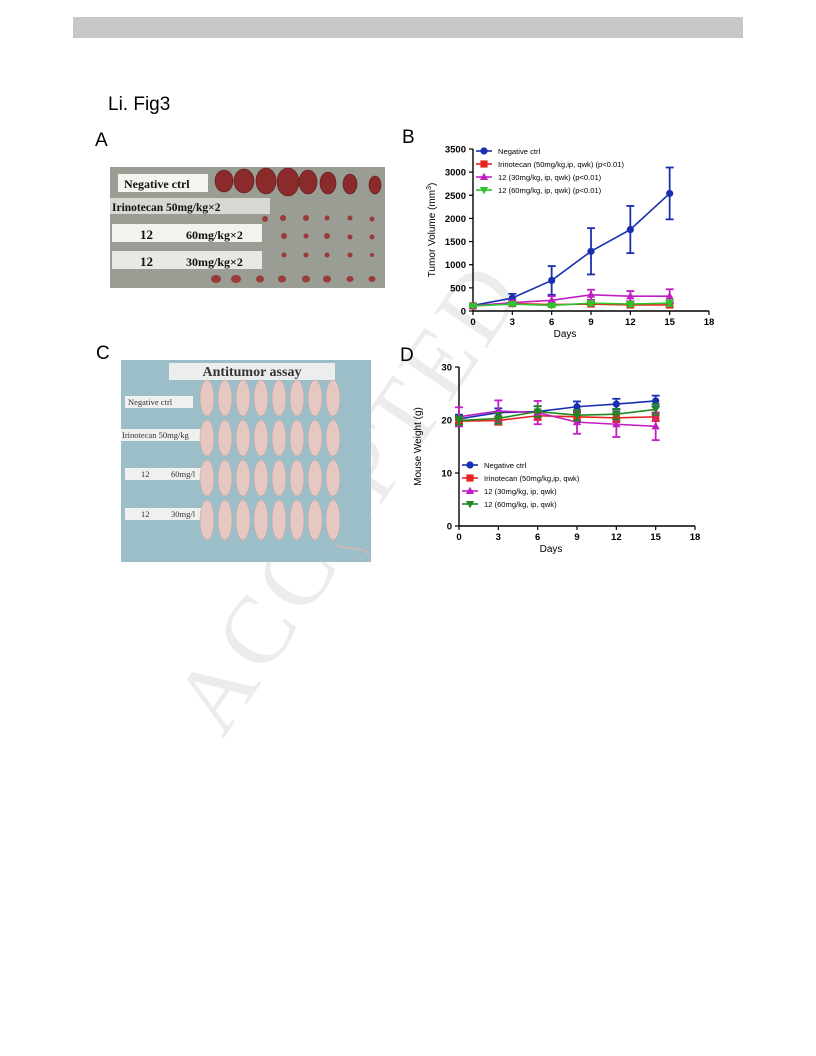  I want to click on y-axis-label: Mouse Weight (g), so click(418, 446).